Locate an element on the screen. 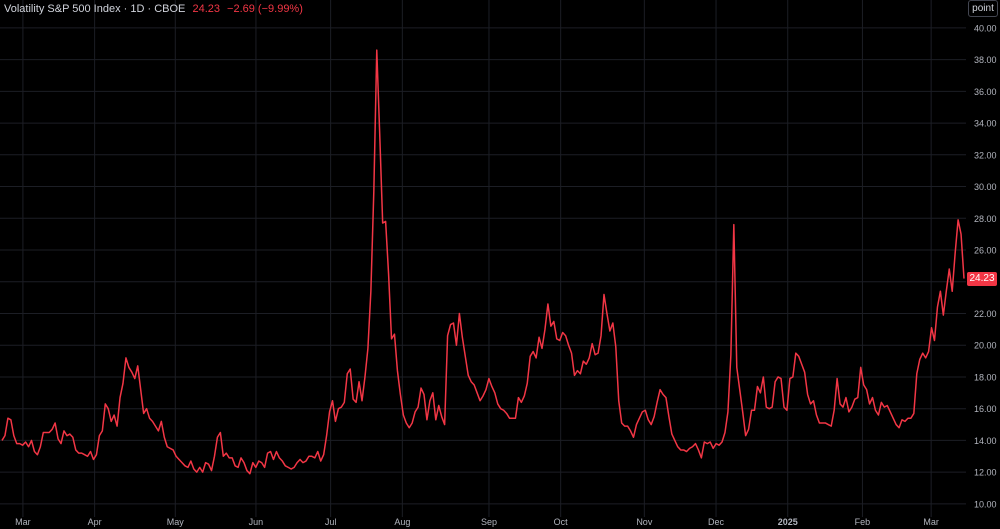  y-tick-label: 40.00 is located at coordinates (985, 28).